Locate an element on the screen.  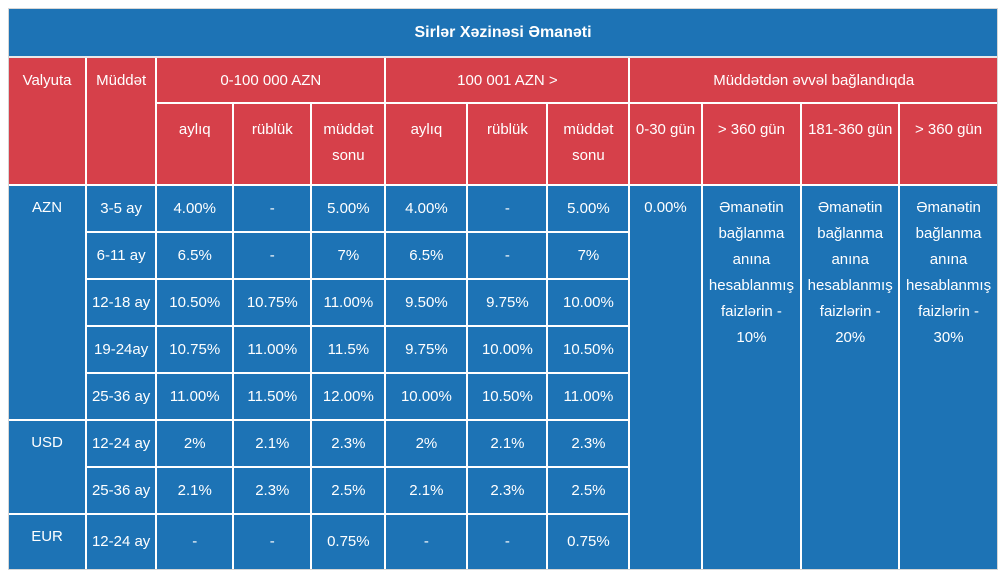
rate-cell: 11.5% is located at coordinates (348, 349).